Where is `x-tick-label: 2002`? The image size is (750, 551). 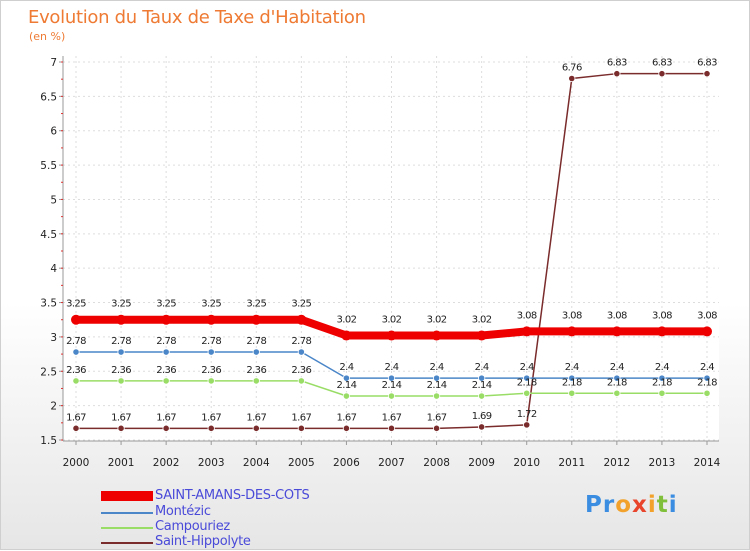 x-tick-label: 2002 is located at coordinates (166, 463).